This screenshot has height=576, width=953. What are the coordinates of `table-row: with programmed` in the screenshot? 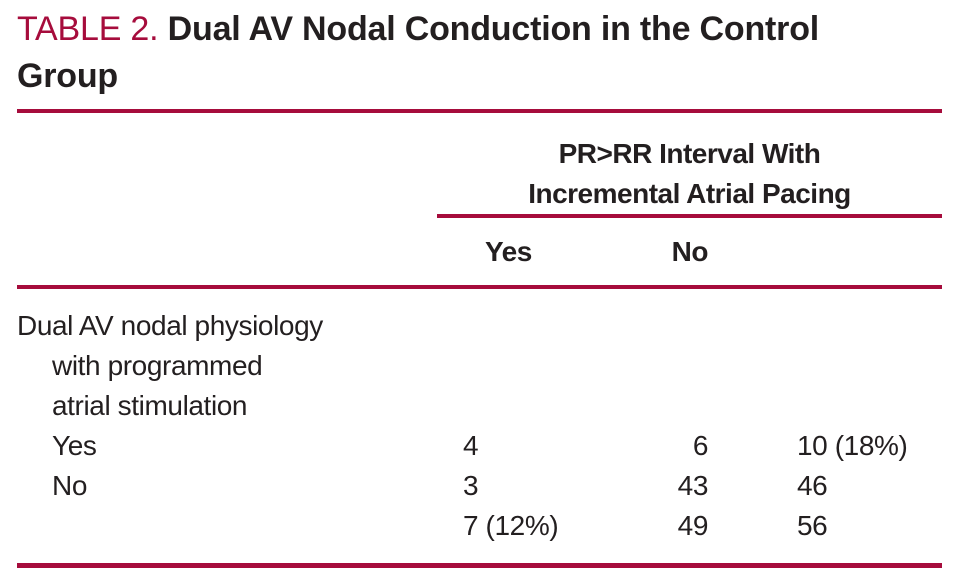 It's located at (479, 366).